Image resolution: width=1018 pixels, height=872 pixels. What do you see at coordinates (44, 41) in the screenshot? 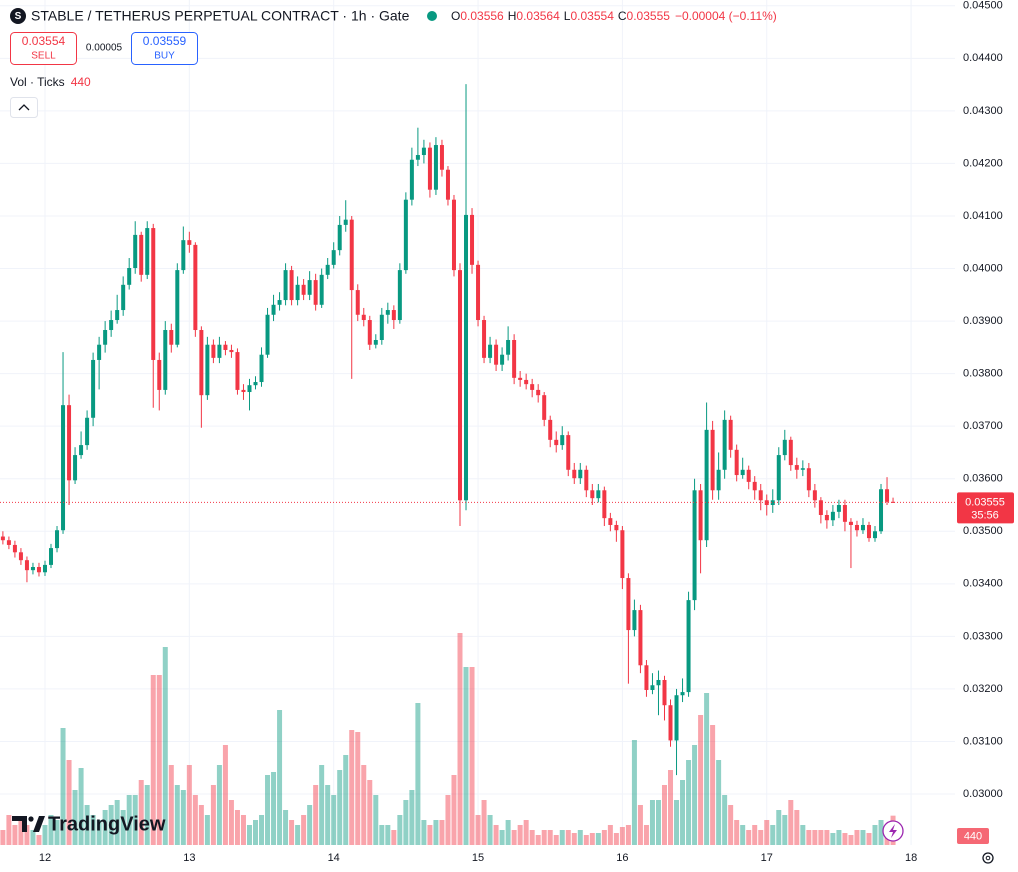
I see `sell-price: 0.03554` at bounding box center [44, 41].